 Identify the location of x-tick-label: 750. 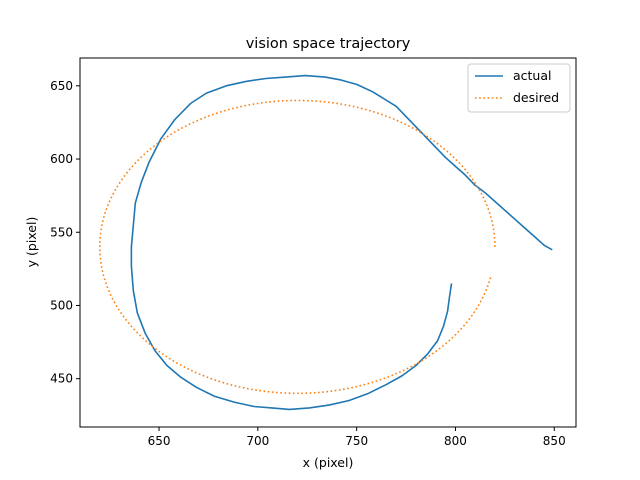
(356, 441).